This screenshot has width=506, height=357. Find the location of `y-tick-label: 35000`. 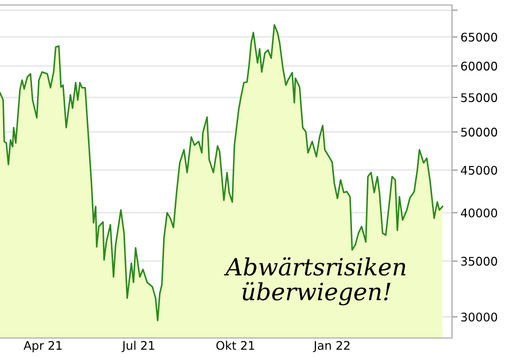

y-tick-label: 35000 is located at coordinates (479, 261).